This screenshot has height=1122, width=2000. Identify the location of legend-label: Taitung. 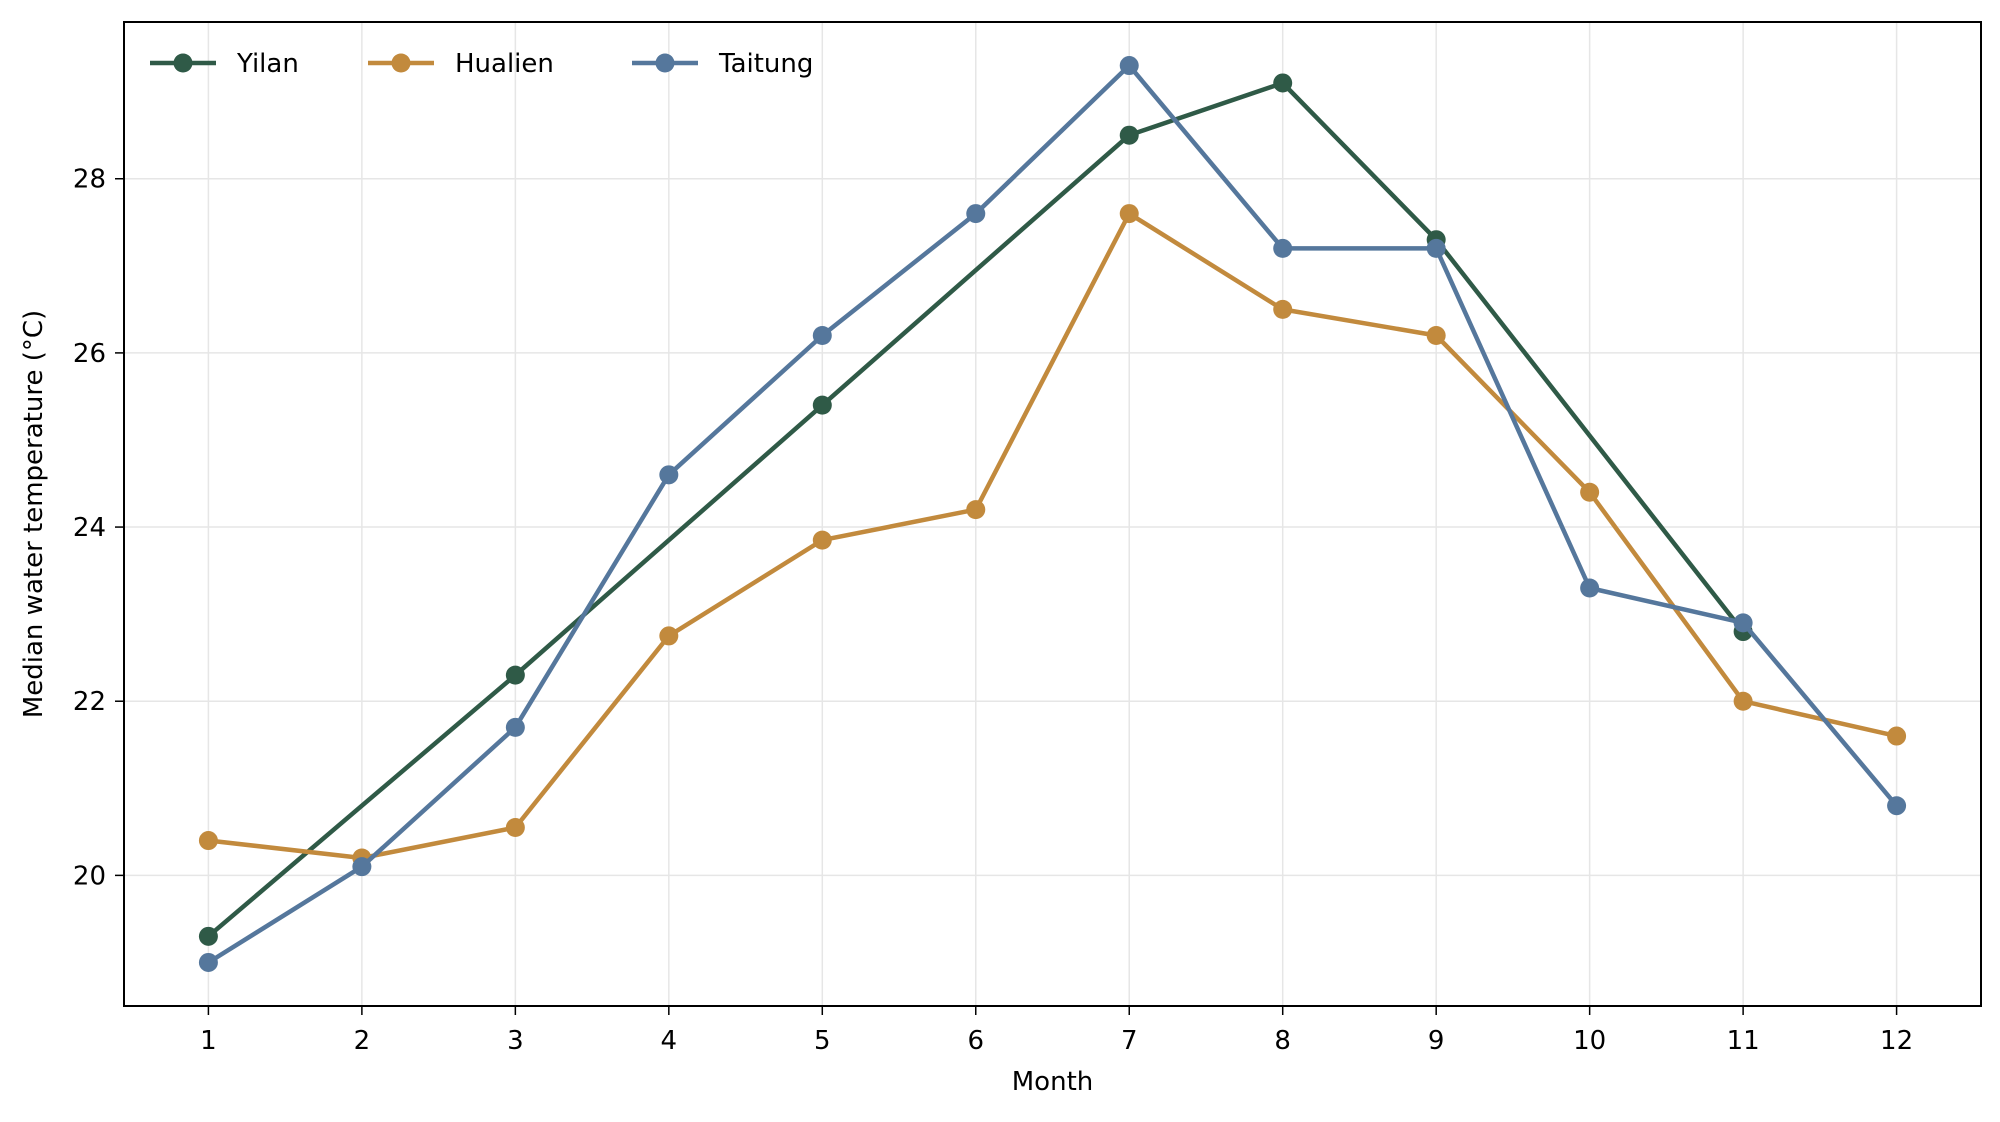
(765, 64).